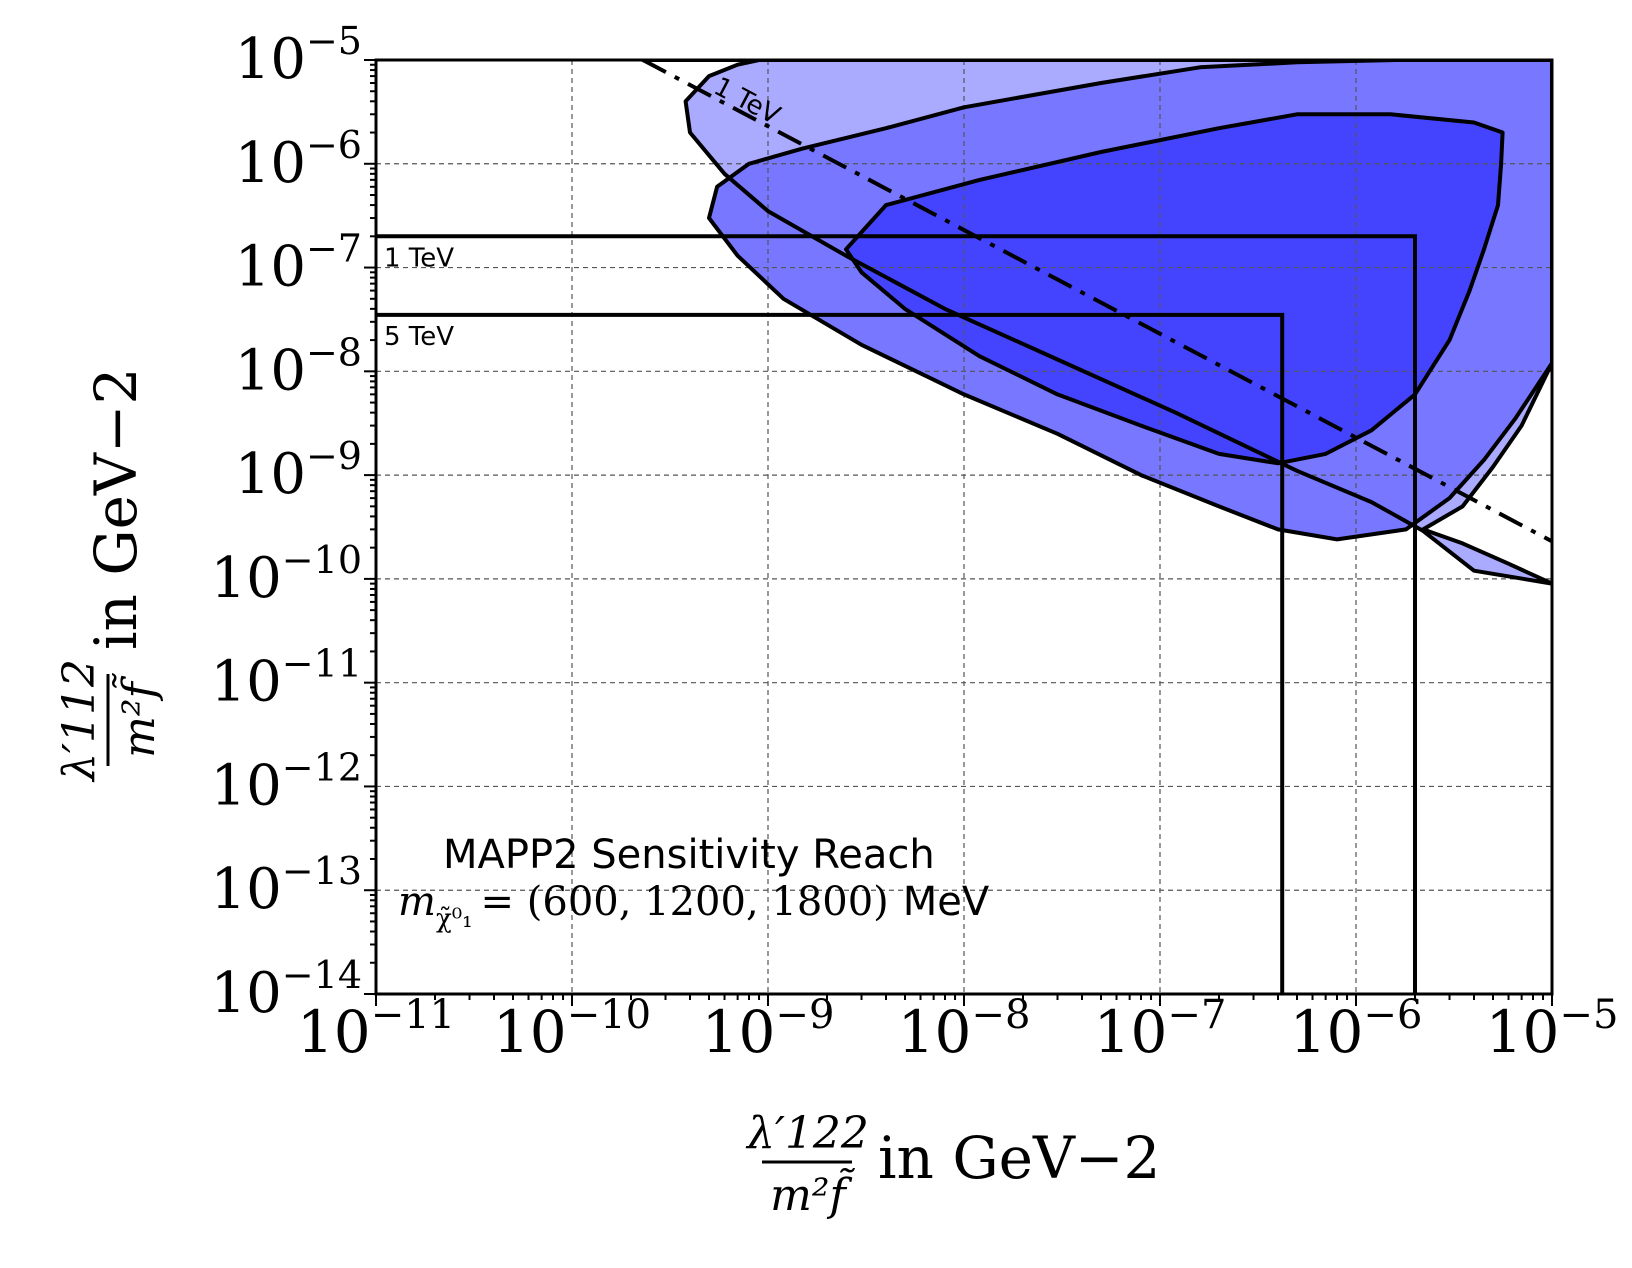  I want to click on x-tick-label: 10⁻⁸, so click(964, 1029).